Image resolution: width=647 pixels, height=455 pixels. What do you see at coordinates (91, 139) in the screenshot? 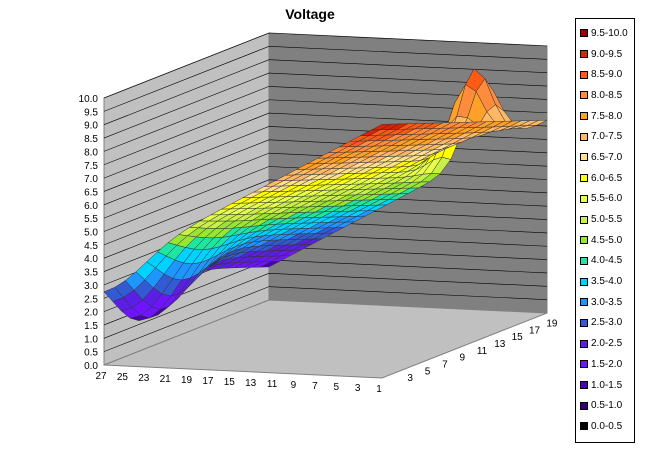
I see `z-tick-label: 8.5` at bounding box center [91, 139].